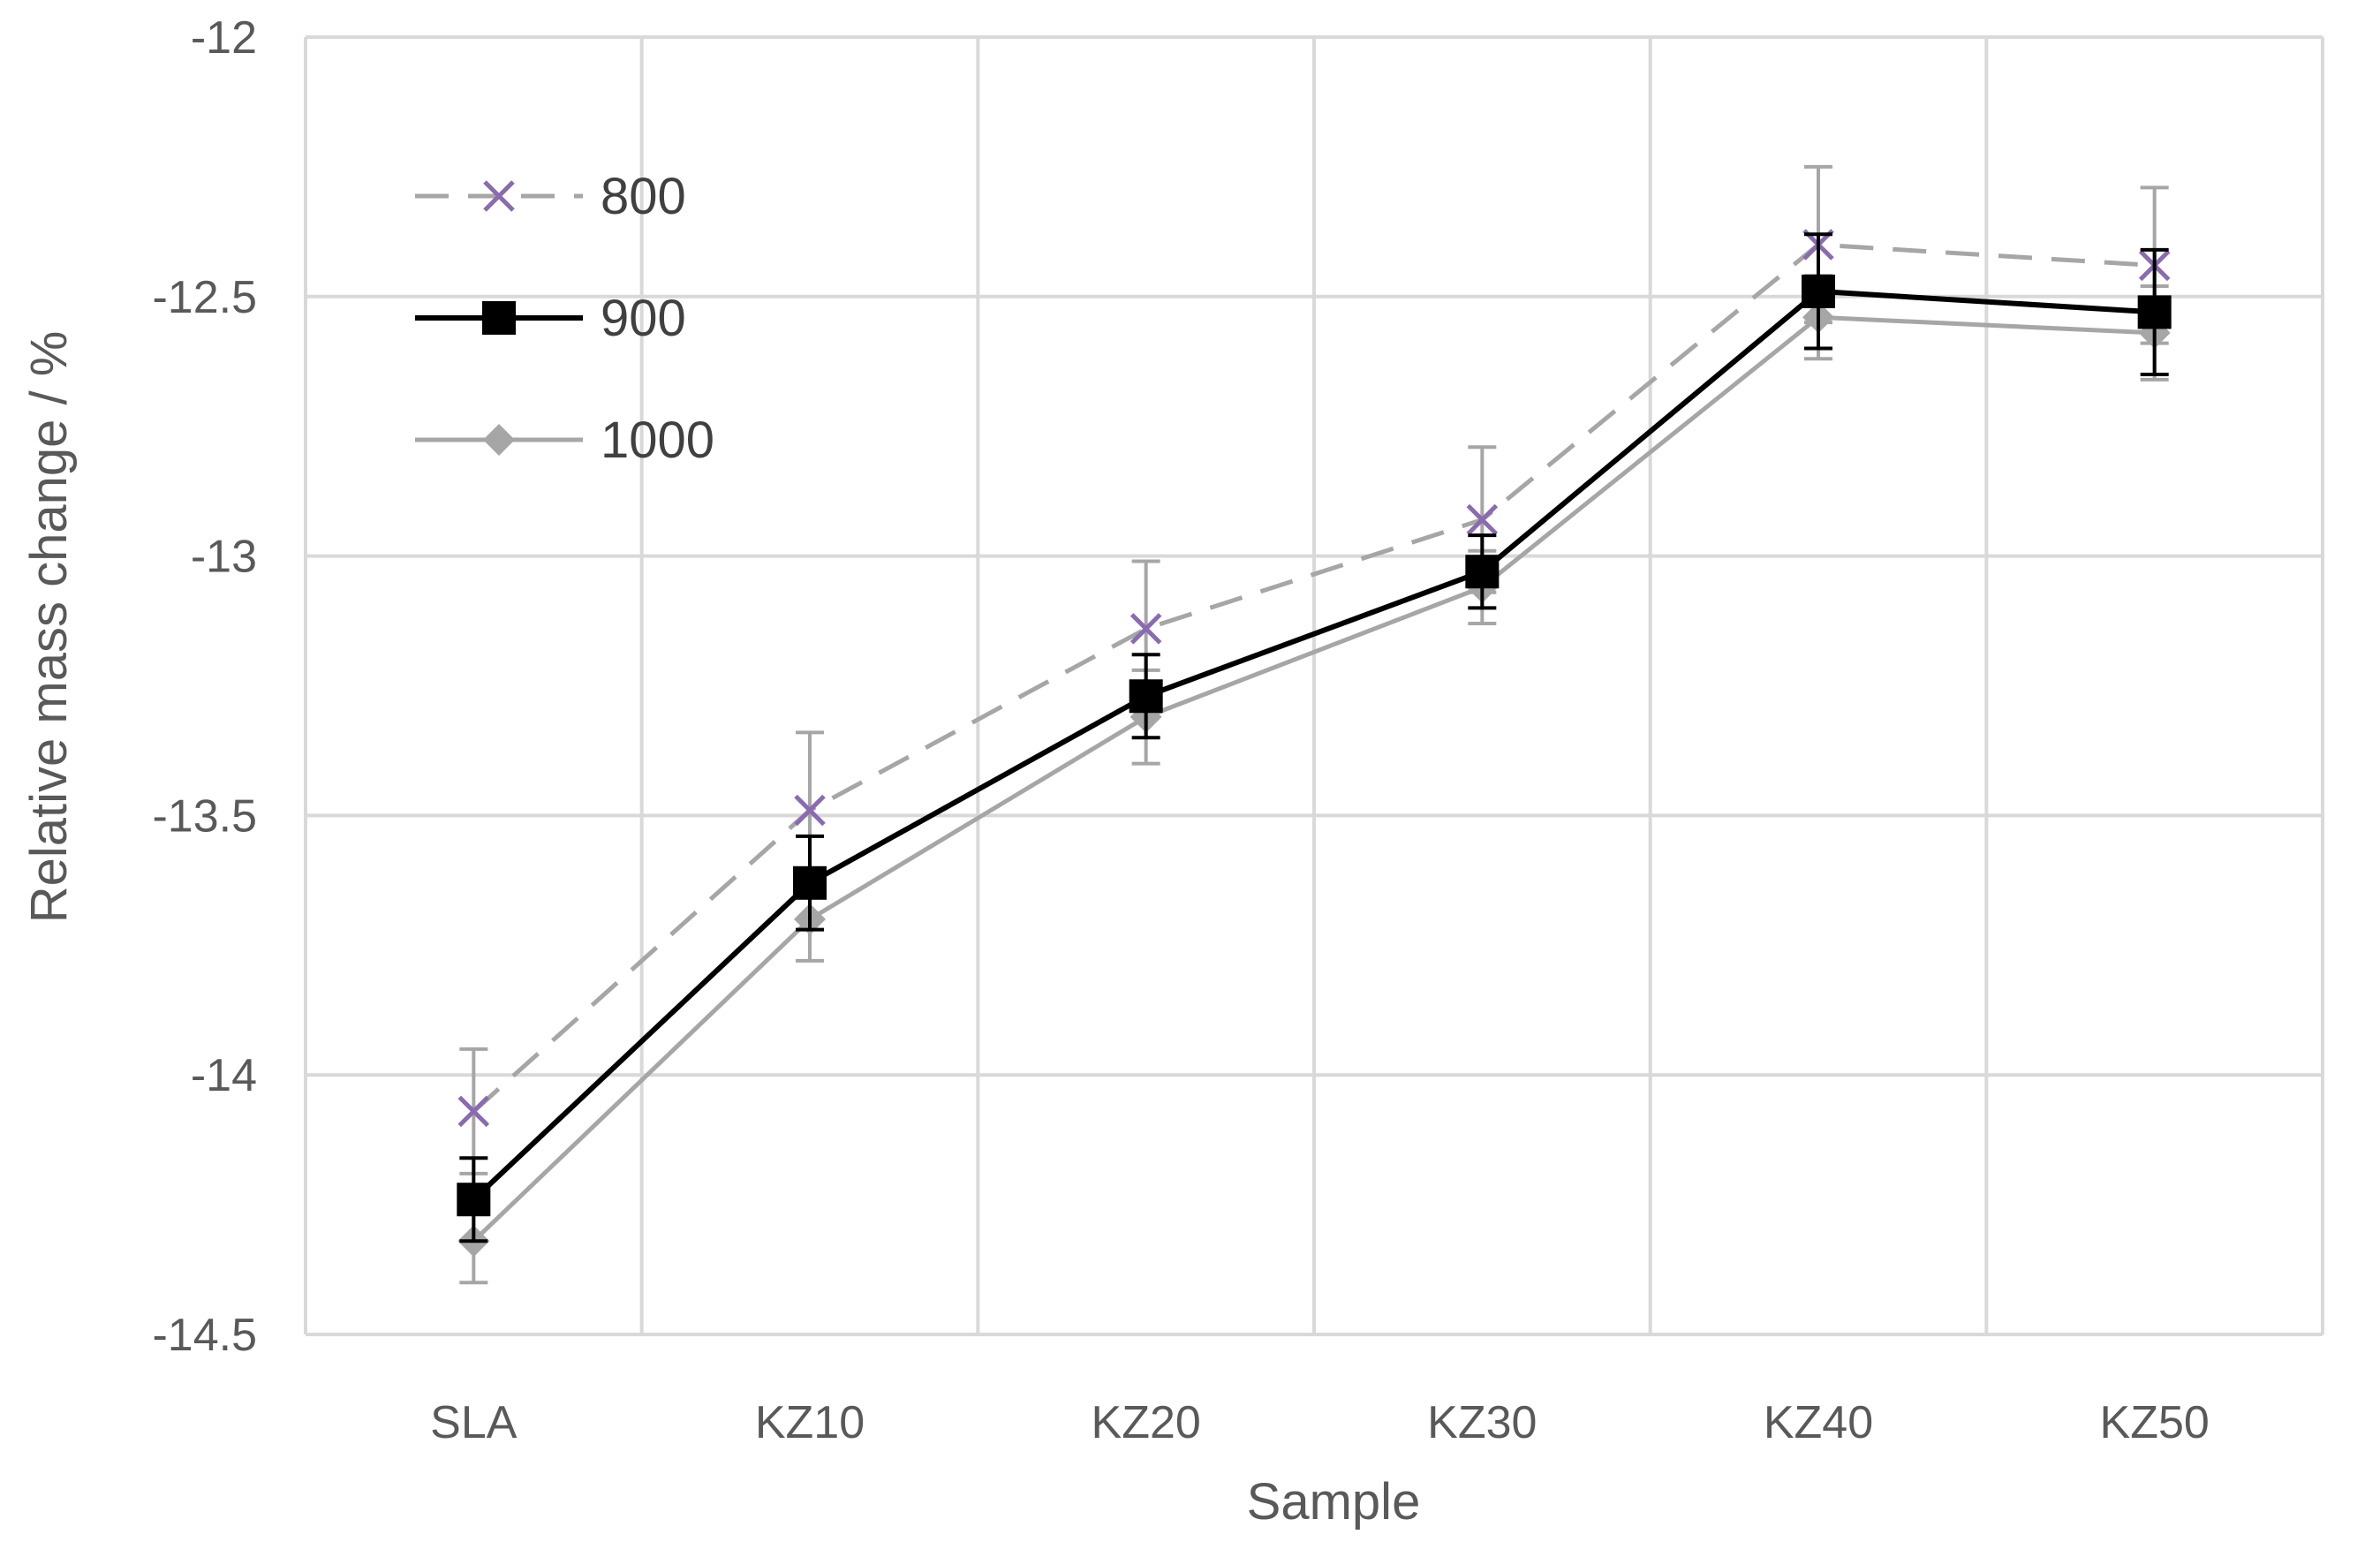 This screenshot has width=2380, height=1557. I want to click on legend-item-900: 900, so click(550, 318).